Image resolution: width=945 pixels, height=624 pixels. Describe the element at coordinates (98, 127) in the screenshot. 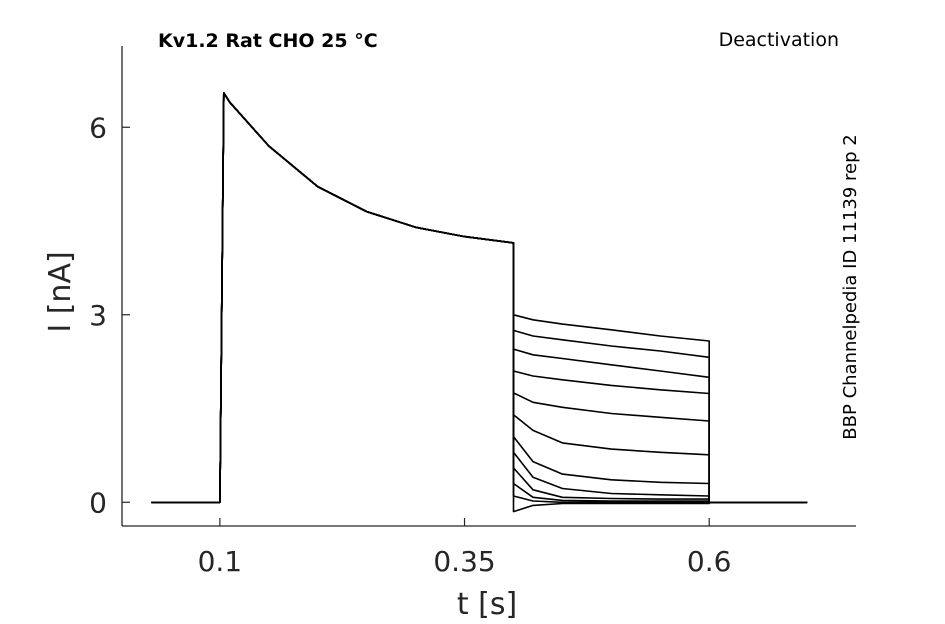

I see `y-tick-label: 6` at that location.